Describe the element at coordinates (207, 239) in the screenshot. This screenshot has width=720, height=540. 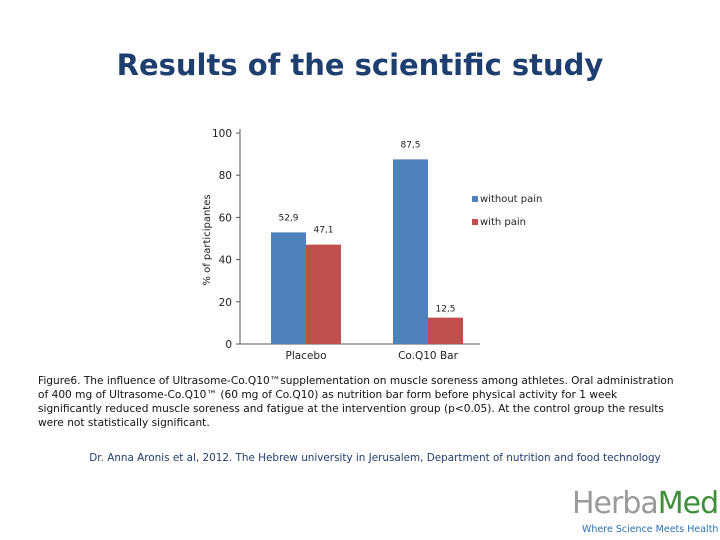
I see `y-axis-title: % of participantes` at that location.